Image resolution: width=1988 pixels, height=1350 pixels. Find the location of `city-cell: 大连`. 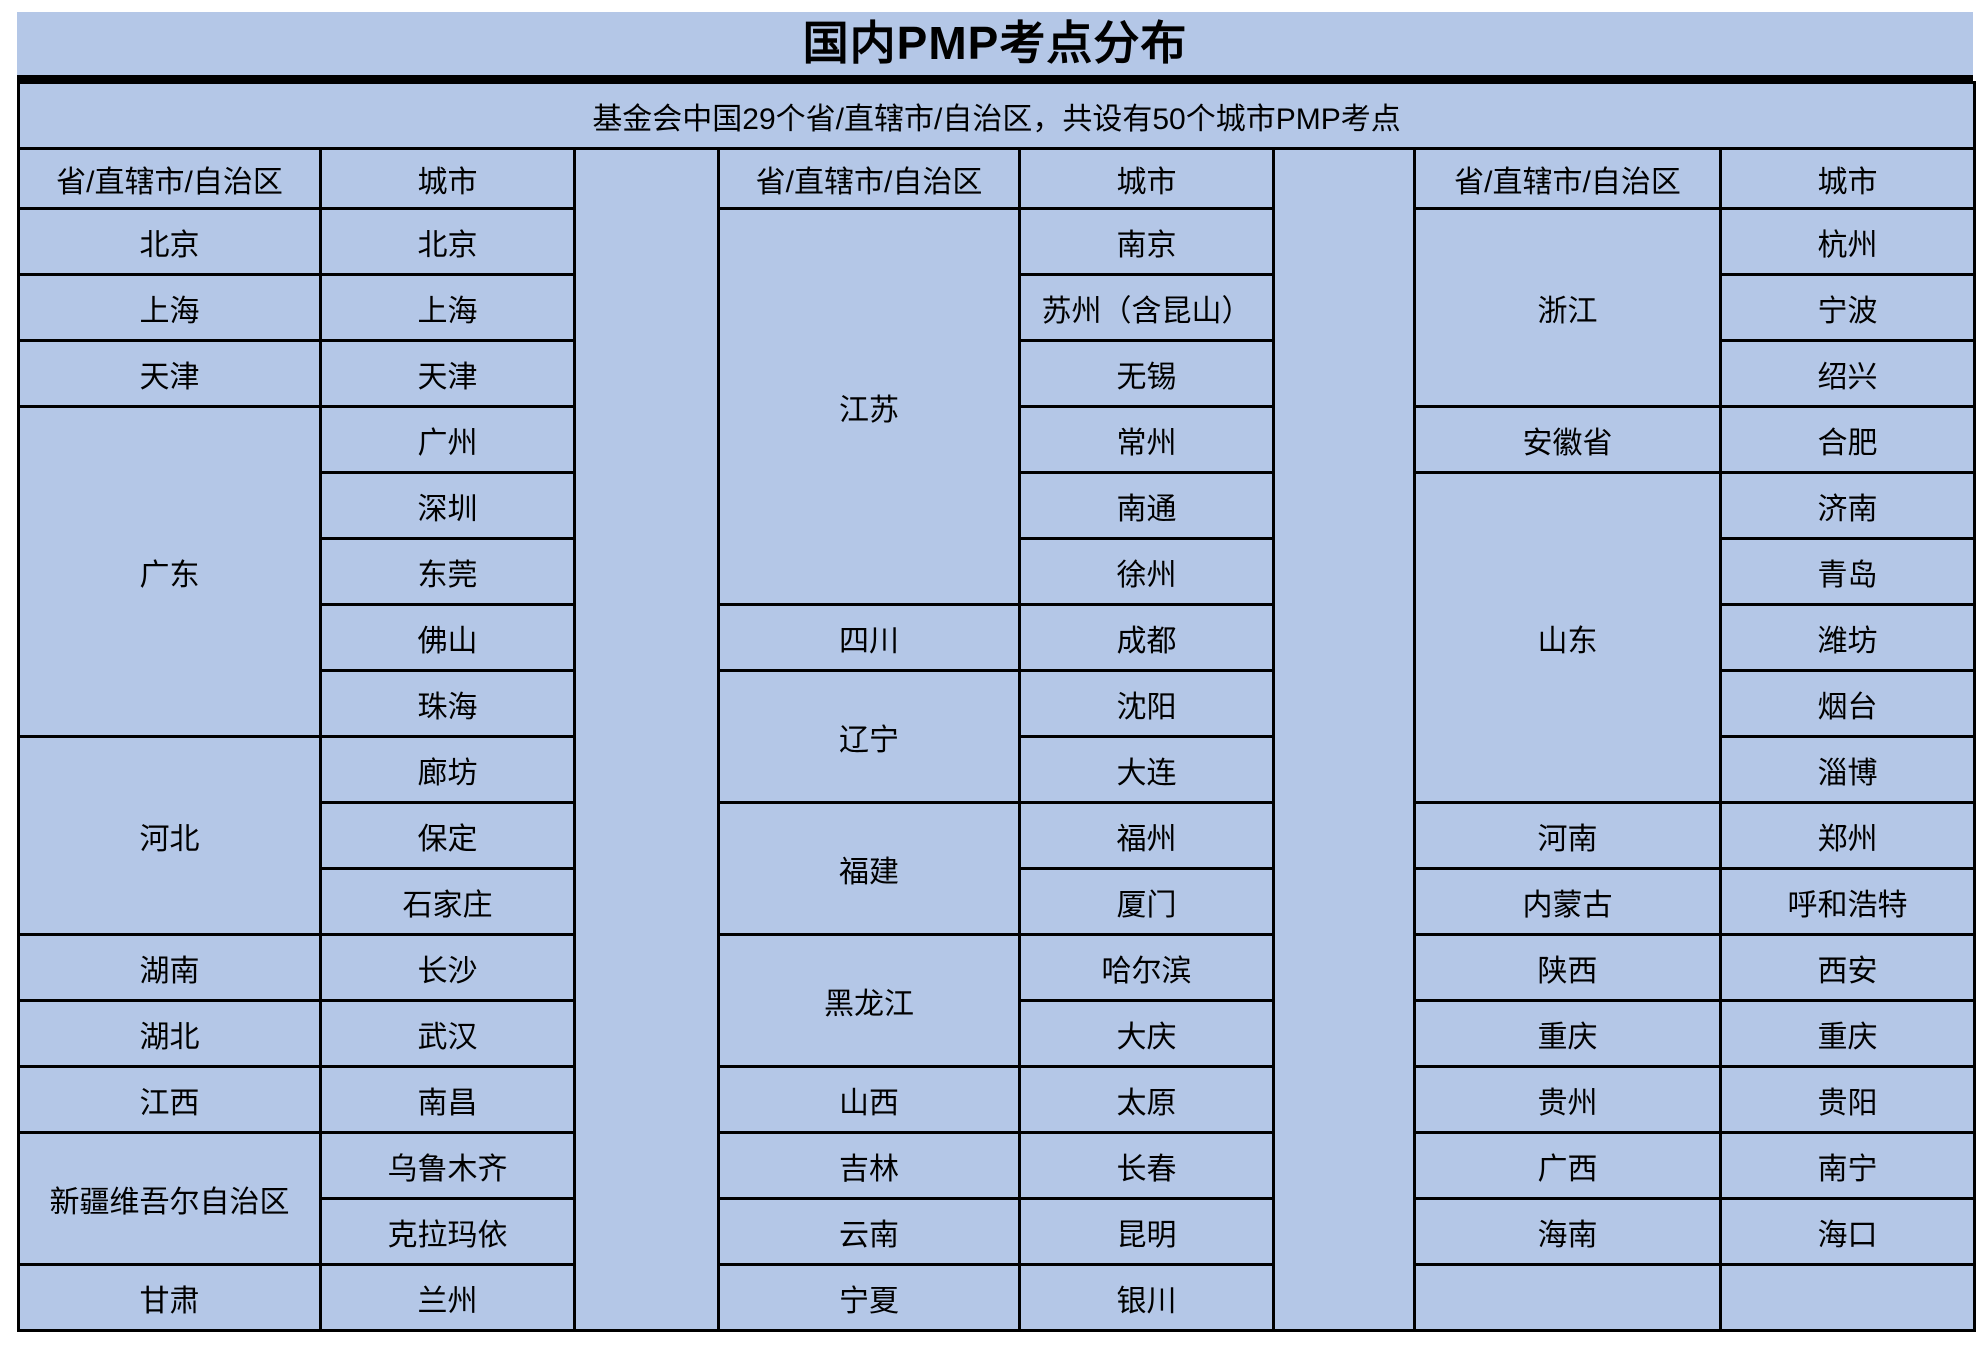

city-cell: 大连 is located at coordinates (1146, 769).